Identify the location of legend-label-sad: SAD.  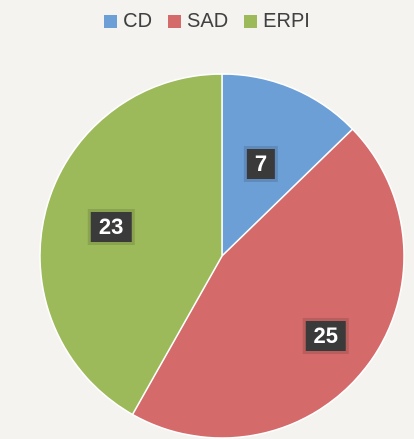
(208, 21).